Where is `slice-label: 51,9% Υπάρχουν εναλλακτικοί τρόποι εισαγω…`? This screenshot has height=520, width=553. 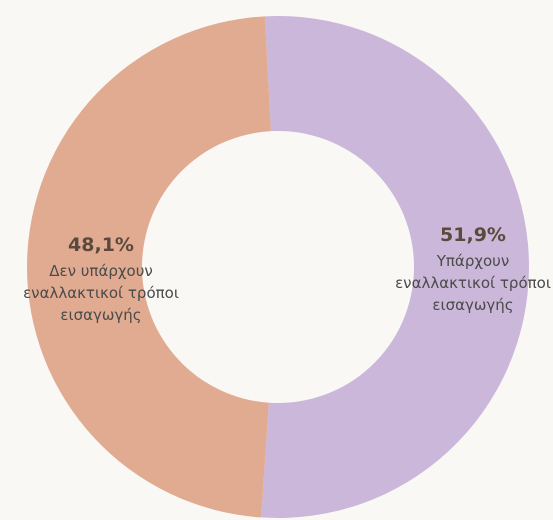
slice-label: 51,9% Υπάρχουν εναλλακτικοί τρόποι εισαγω… is located at coordinates (472, 270).